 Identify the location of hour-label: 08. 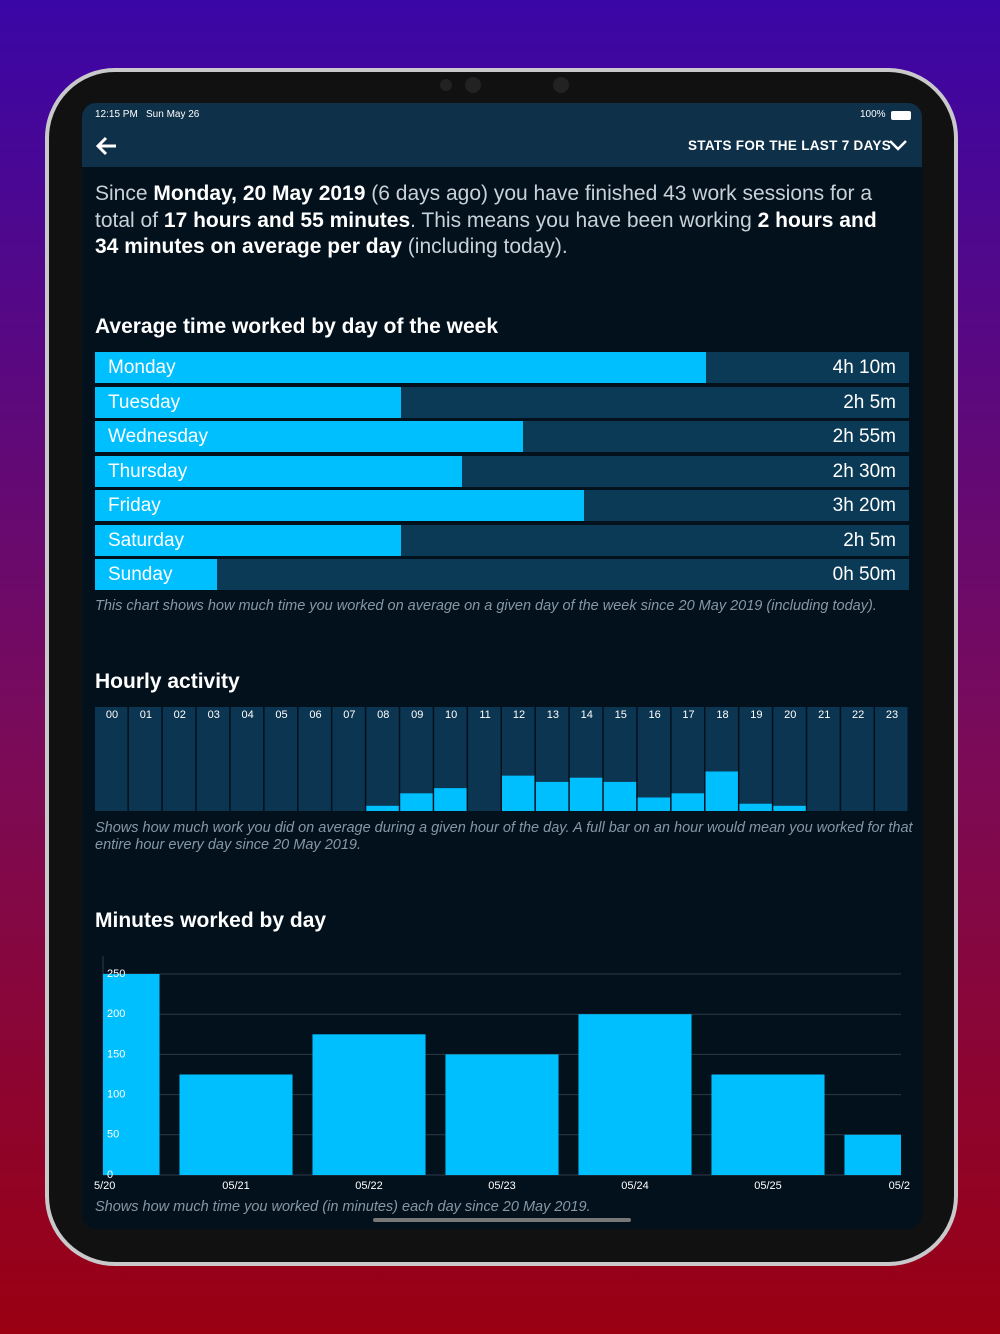
(383, 715).